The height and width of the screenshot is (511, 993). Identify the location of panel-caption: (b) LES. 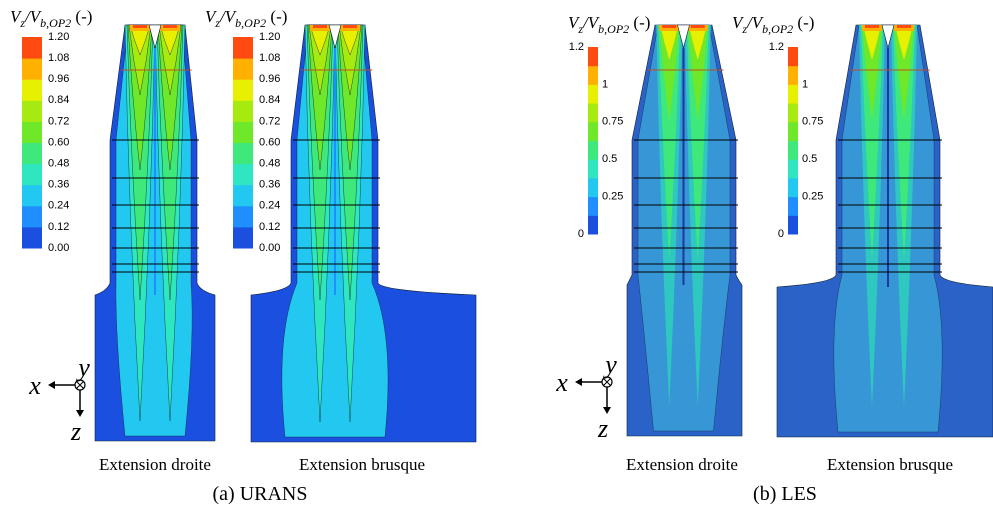
(785, 494).